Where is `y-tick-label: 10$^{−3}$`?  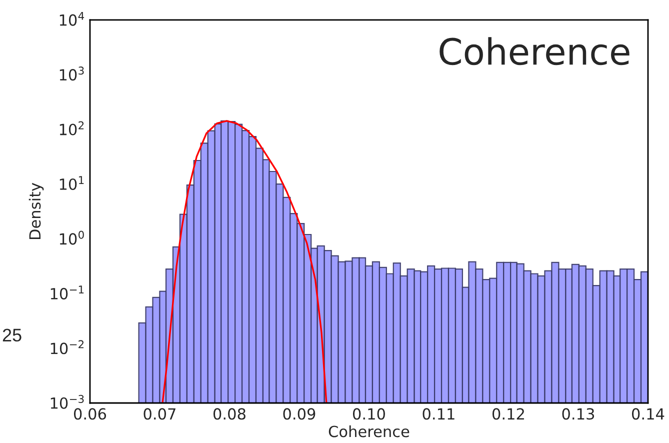
y-tick-label: 10$^{−3}$ is located at coordinates (67, 401).